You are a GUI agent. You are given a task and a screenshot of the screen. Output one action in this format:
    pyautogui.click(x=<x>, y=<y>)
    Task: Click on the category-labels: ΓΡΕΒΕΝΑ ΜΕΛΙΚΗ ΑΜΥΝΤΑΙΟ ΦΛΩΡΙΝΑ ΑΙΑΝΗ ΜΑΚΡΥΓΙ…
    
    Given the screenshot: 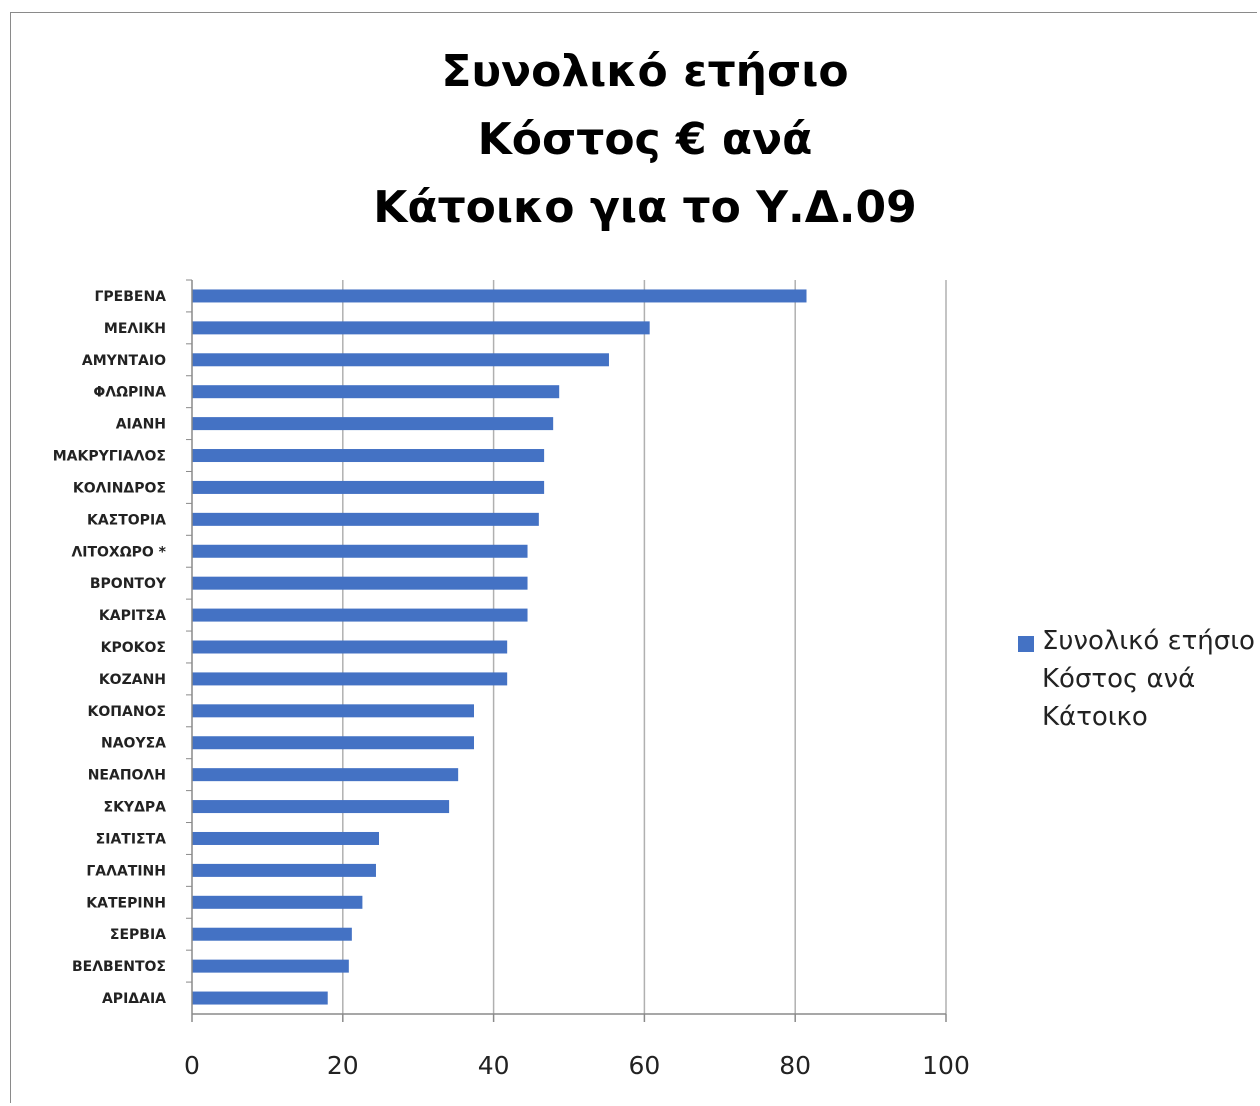 What is the action you would take?
    pyautogui.click(x=110, y=648)
    